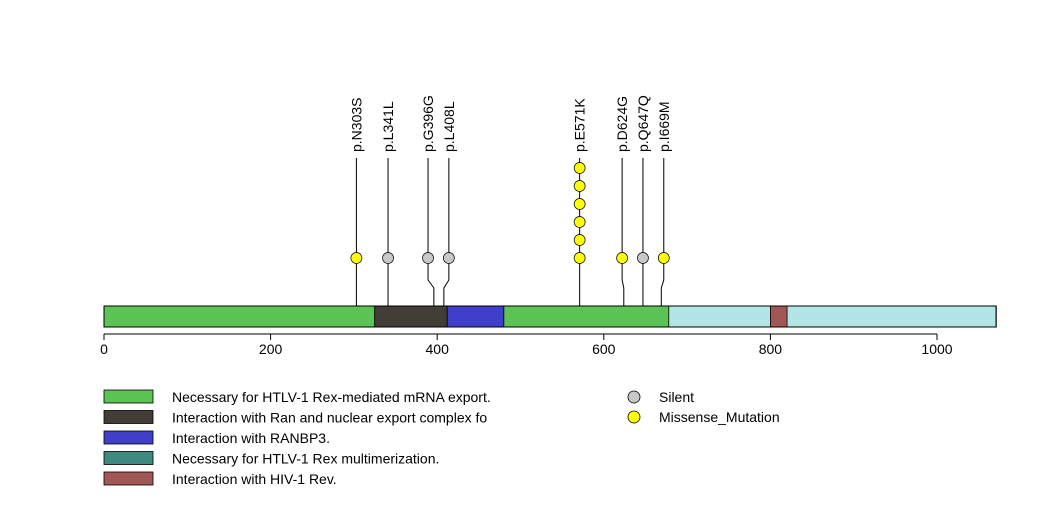 The height and width of the screenshot is (524, 1047). I want to click on mutation-label-p-Q647Q: p.Q647Q, so click(643, 123).